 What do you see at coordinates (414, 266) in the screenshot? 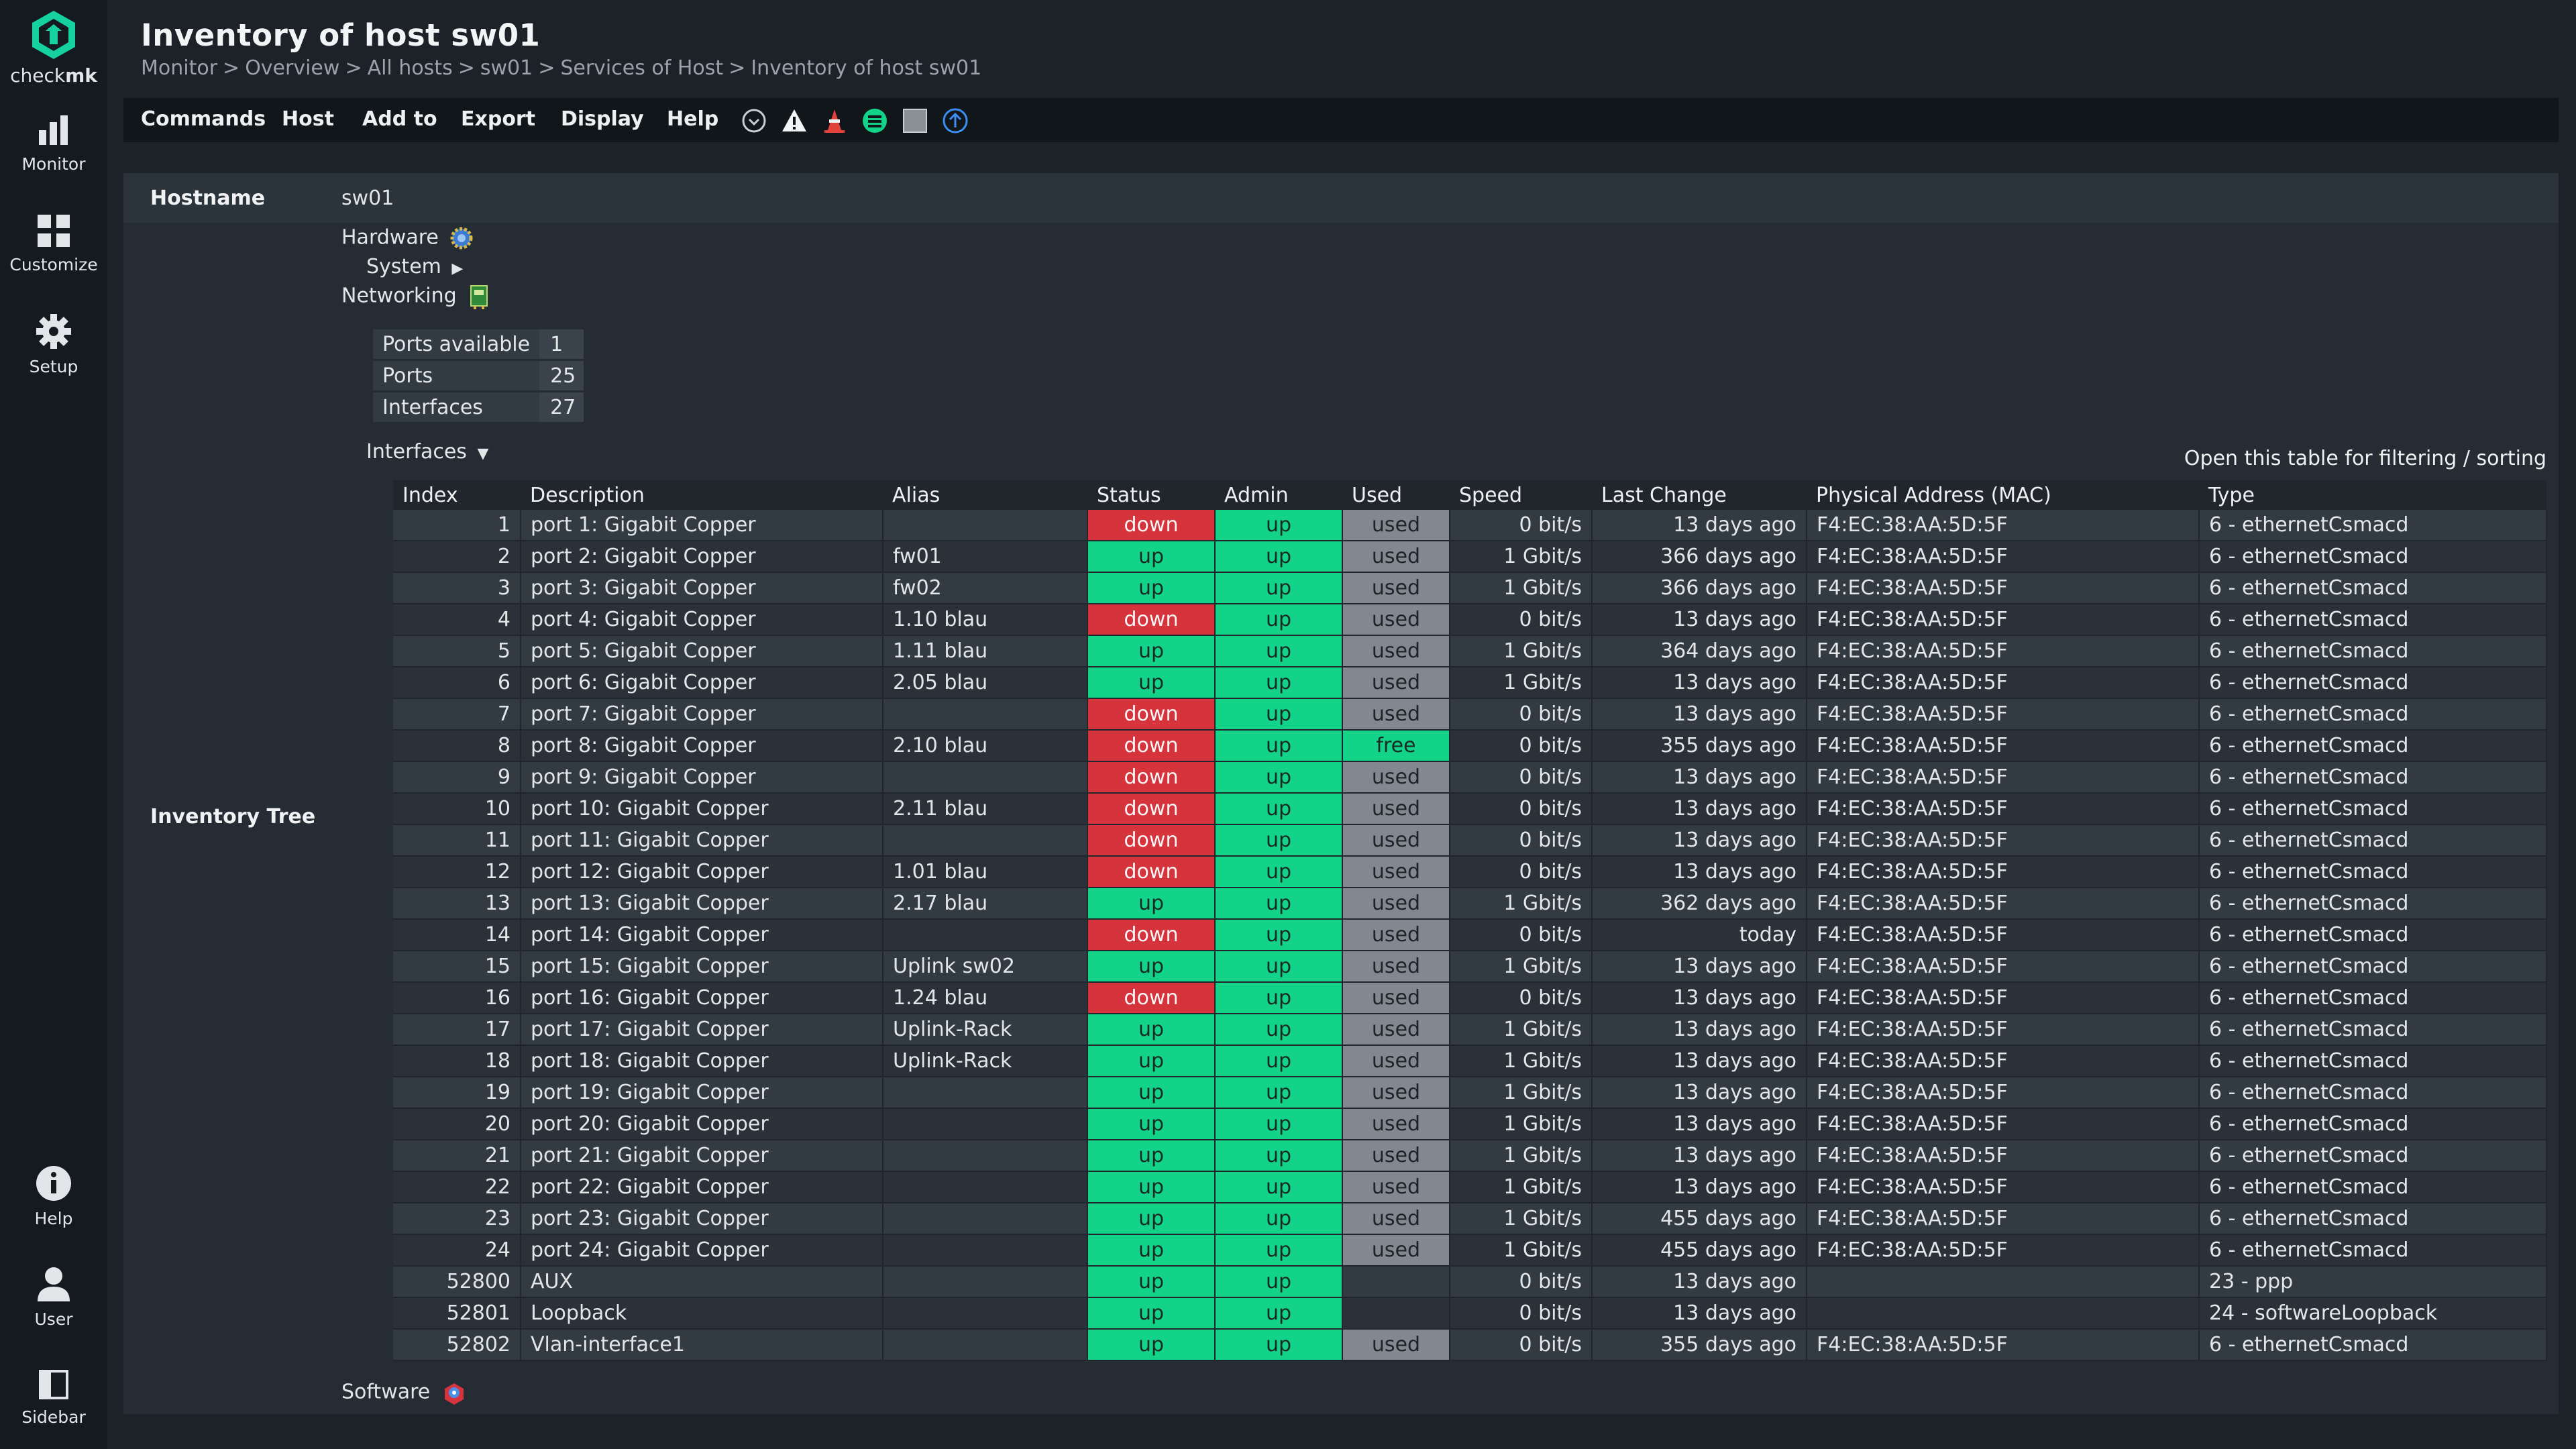
I see `tree-node-system: System ▶` at bounding box center [414, 266].